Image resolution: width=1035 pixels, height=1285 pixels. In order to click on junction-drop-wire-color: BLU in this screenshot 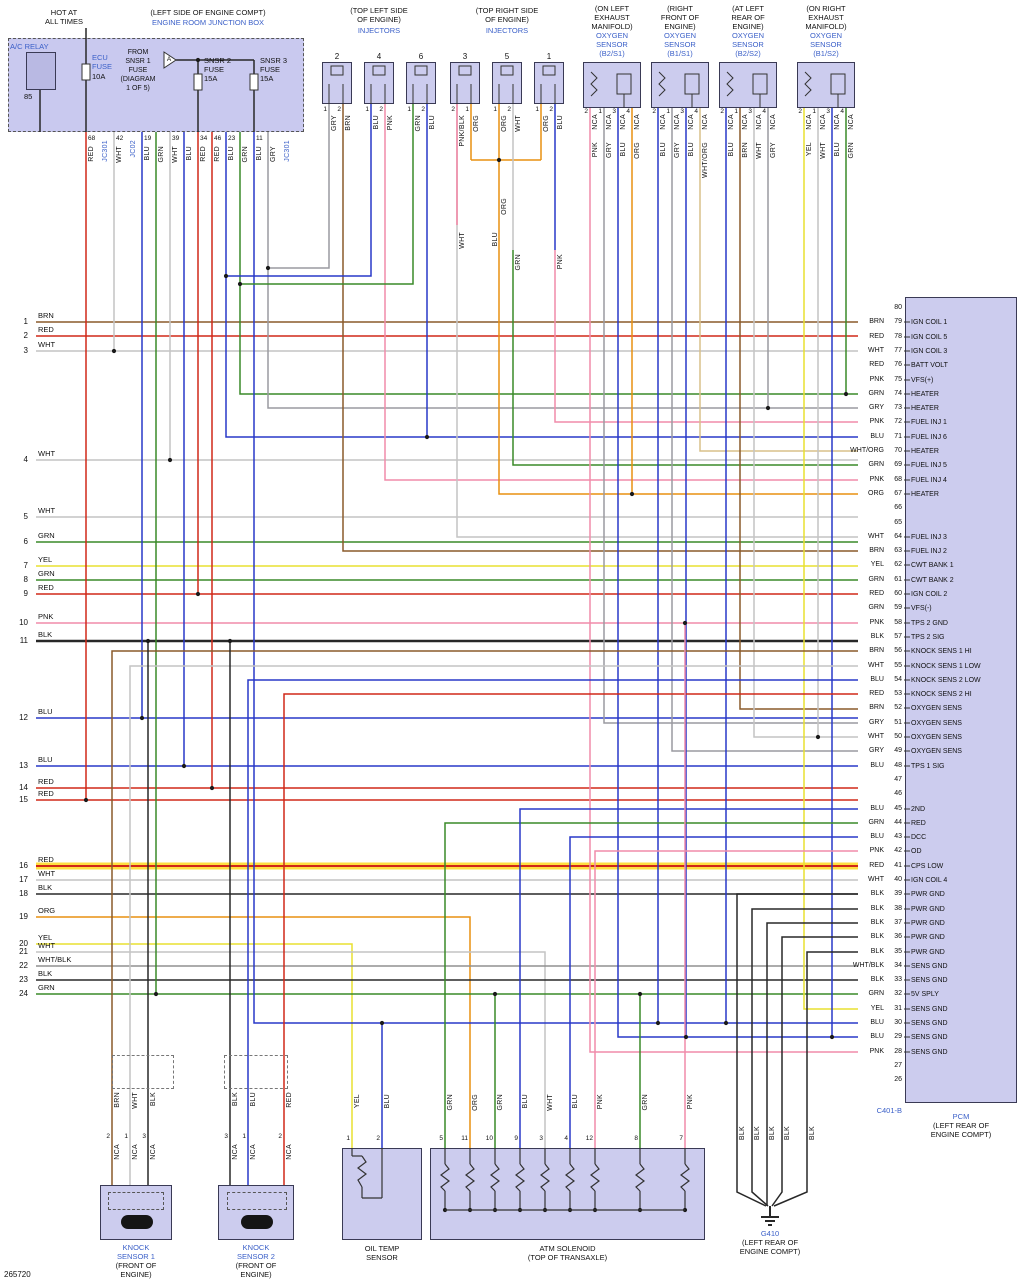, I will do `click(147, 153)`.